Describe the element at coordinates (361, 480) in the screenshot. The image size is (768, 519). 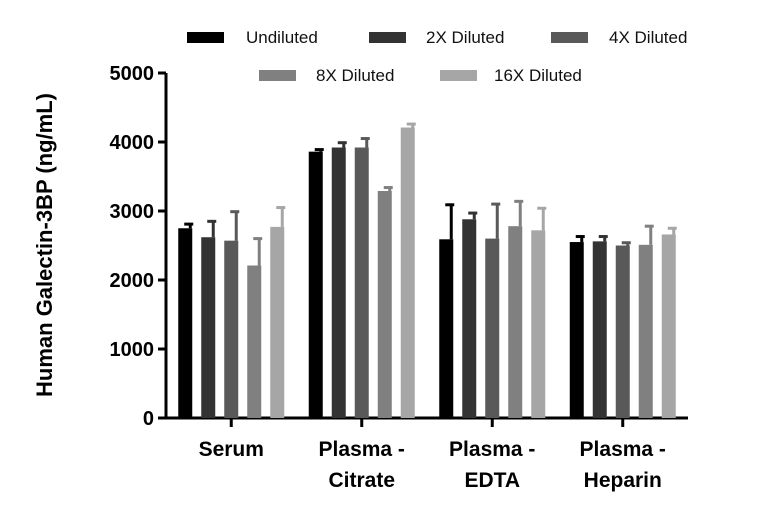
I see `x-category-label: Citrate` at that location.